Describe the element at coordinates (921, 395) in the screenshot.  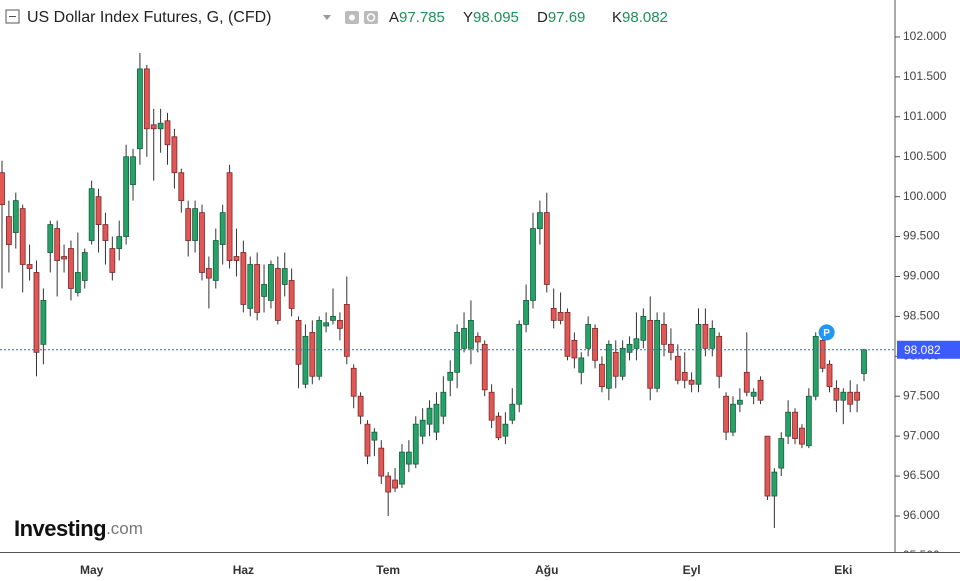
I see `y-tick-label: 97.500` at that location.